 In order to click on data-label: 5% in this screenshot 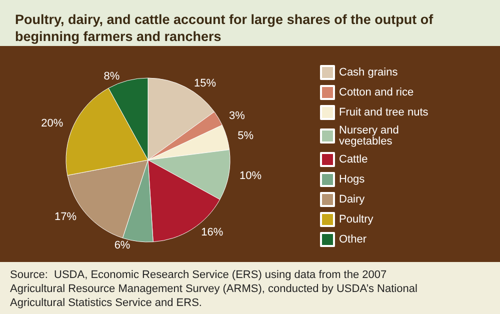, I will do `click(246, 136)`.